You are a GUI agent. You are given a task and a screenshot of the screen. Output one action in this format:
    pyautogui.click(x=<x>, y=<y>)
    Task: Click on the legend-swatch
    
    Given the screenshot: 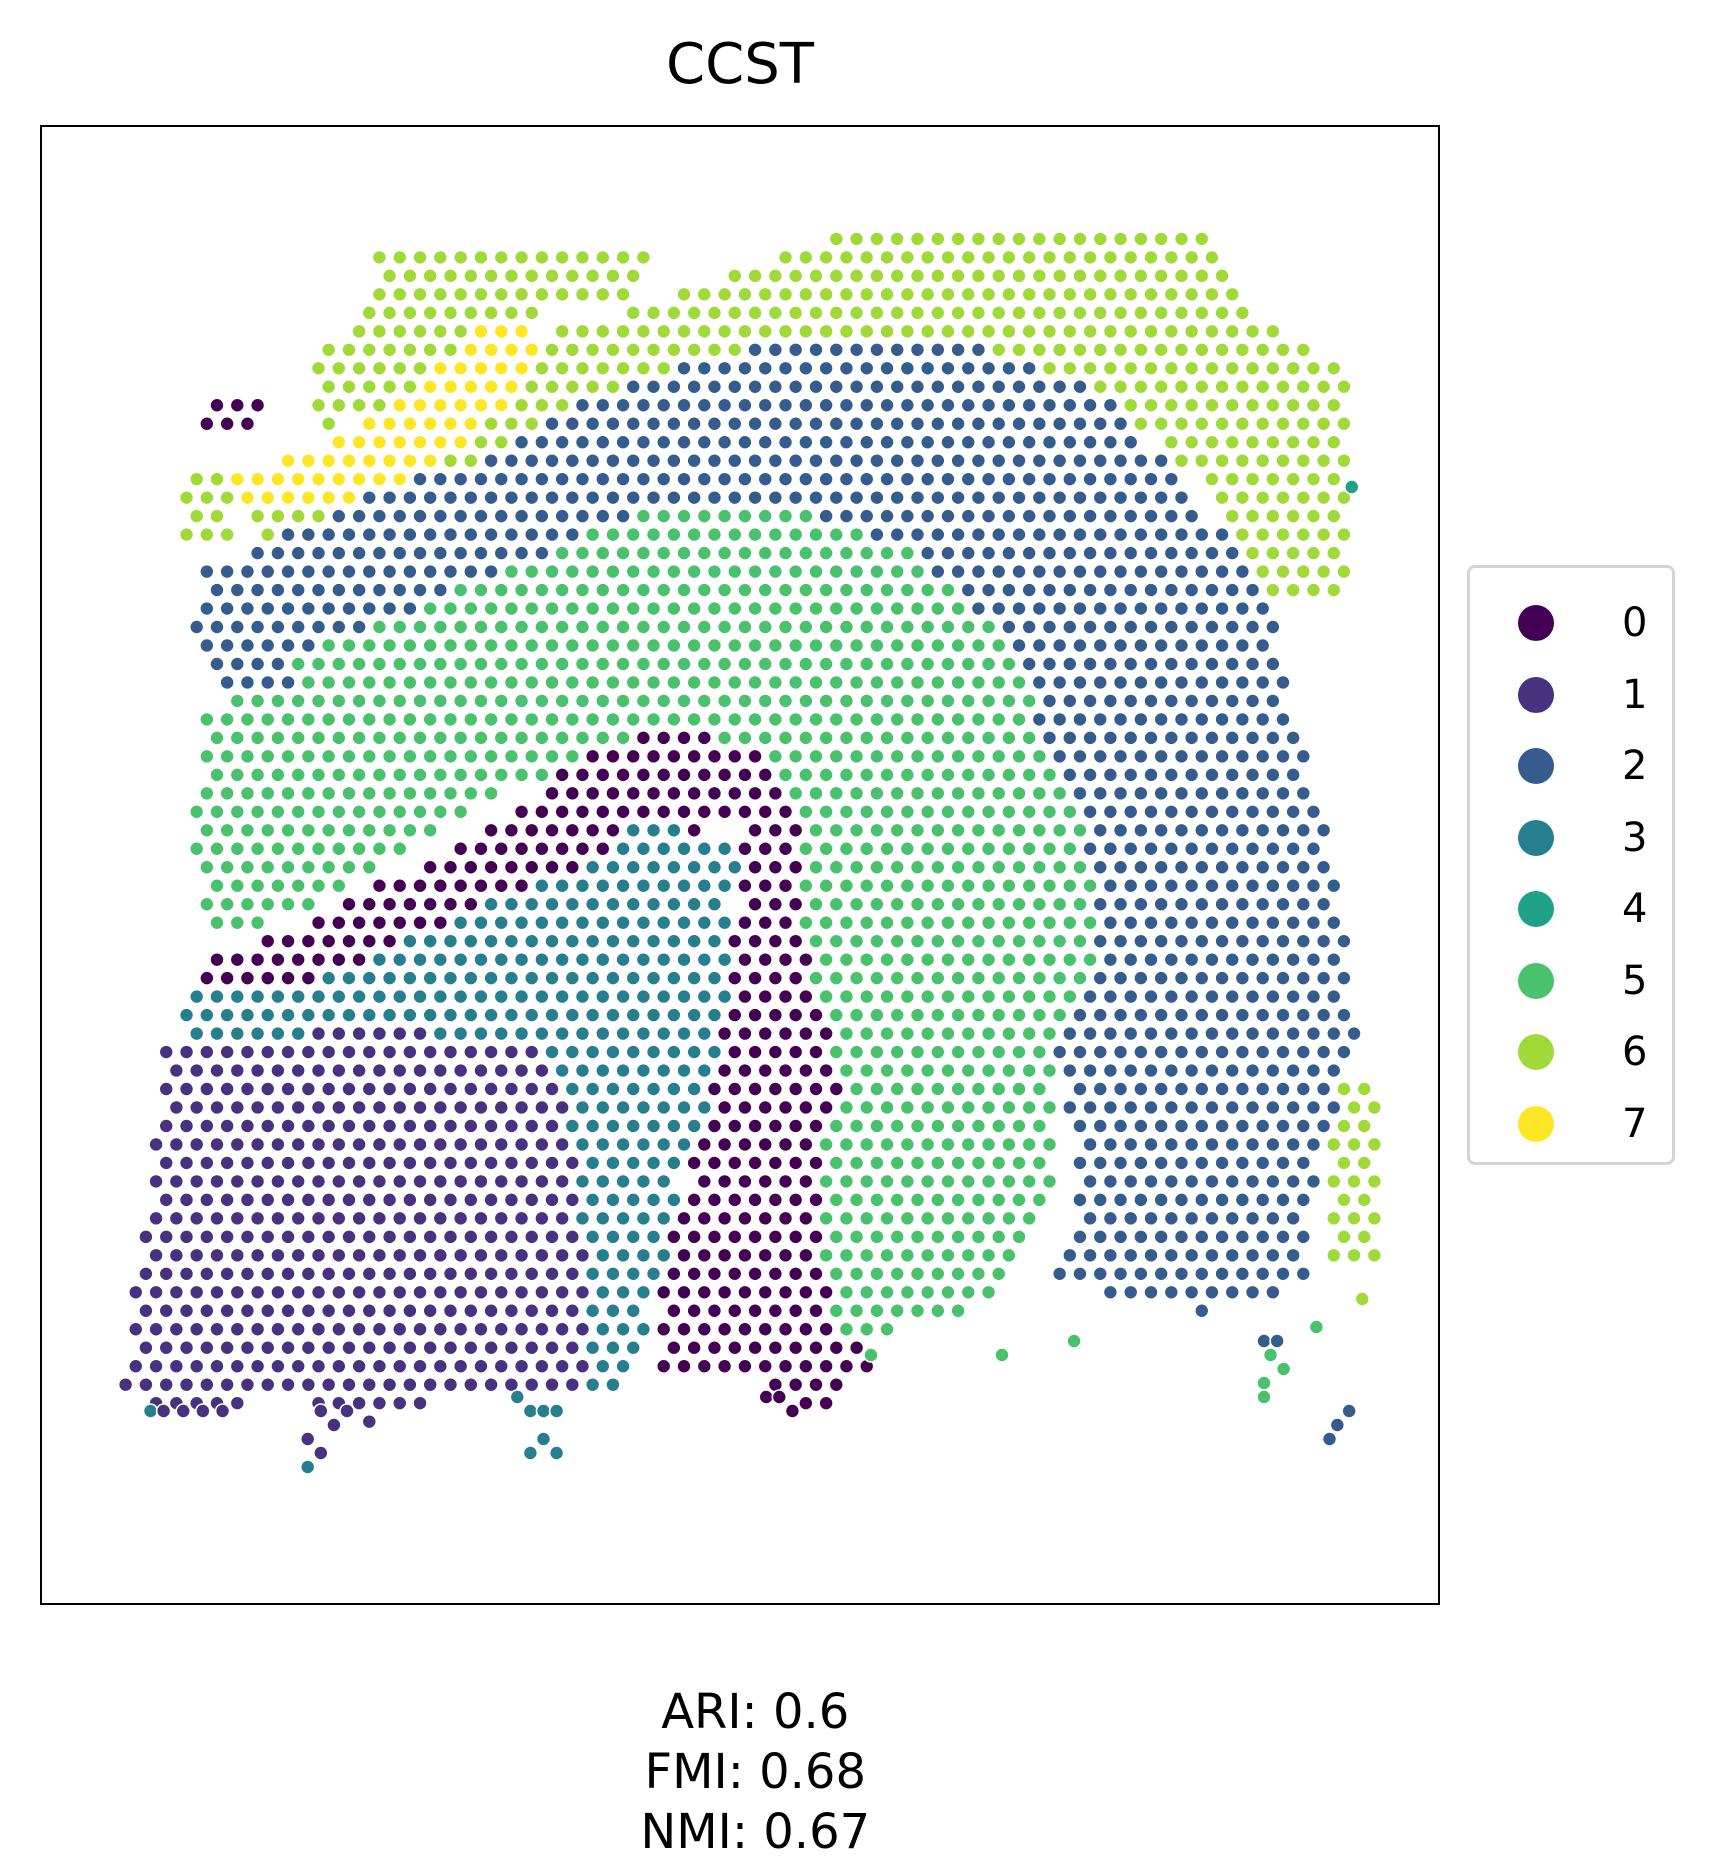 What is the action you would take?
    pyautogui.click(x=1536, y=694)
    